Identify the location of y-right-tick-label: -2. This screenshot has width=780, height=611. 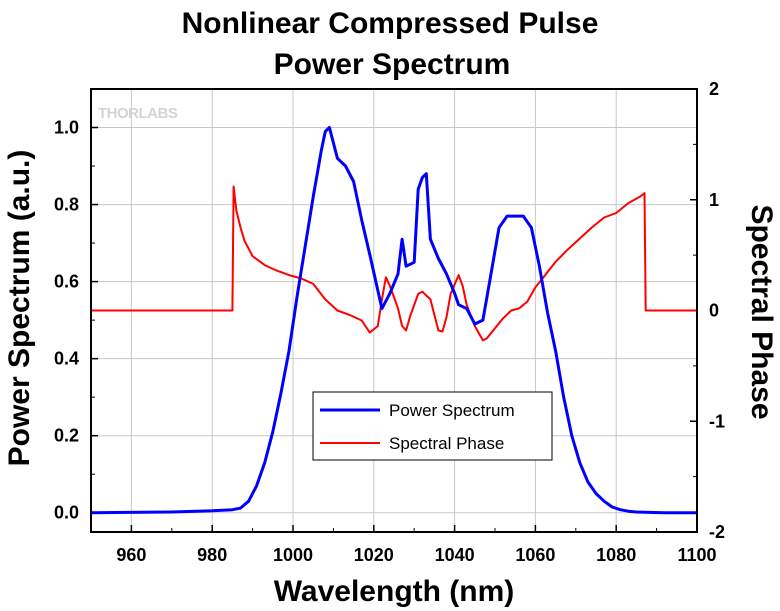
(717, 532).